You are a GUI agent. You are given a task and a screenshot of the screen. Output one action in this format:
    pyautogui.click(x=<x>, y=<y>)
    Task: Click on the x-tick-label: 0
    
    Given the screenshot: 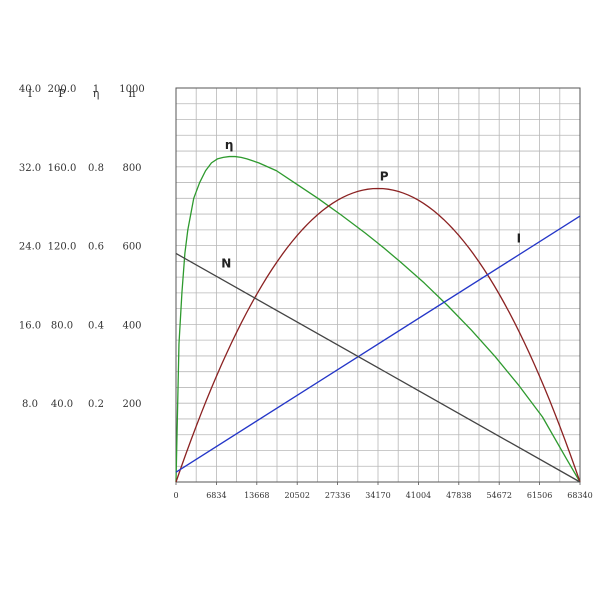 What is the action you would take?
    pyautogui.click(x=175, y=495)
    